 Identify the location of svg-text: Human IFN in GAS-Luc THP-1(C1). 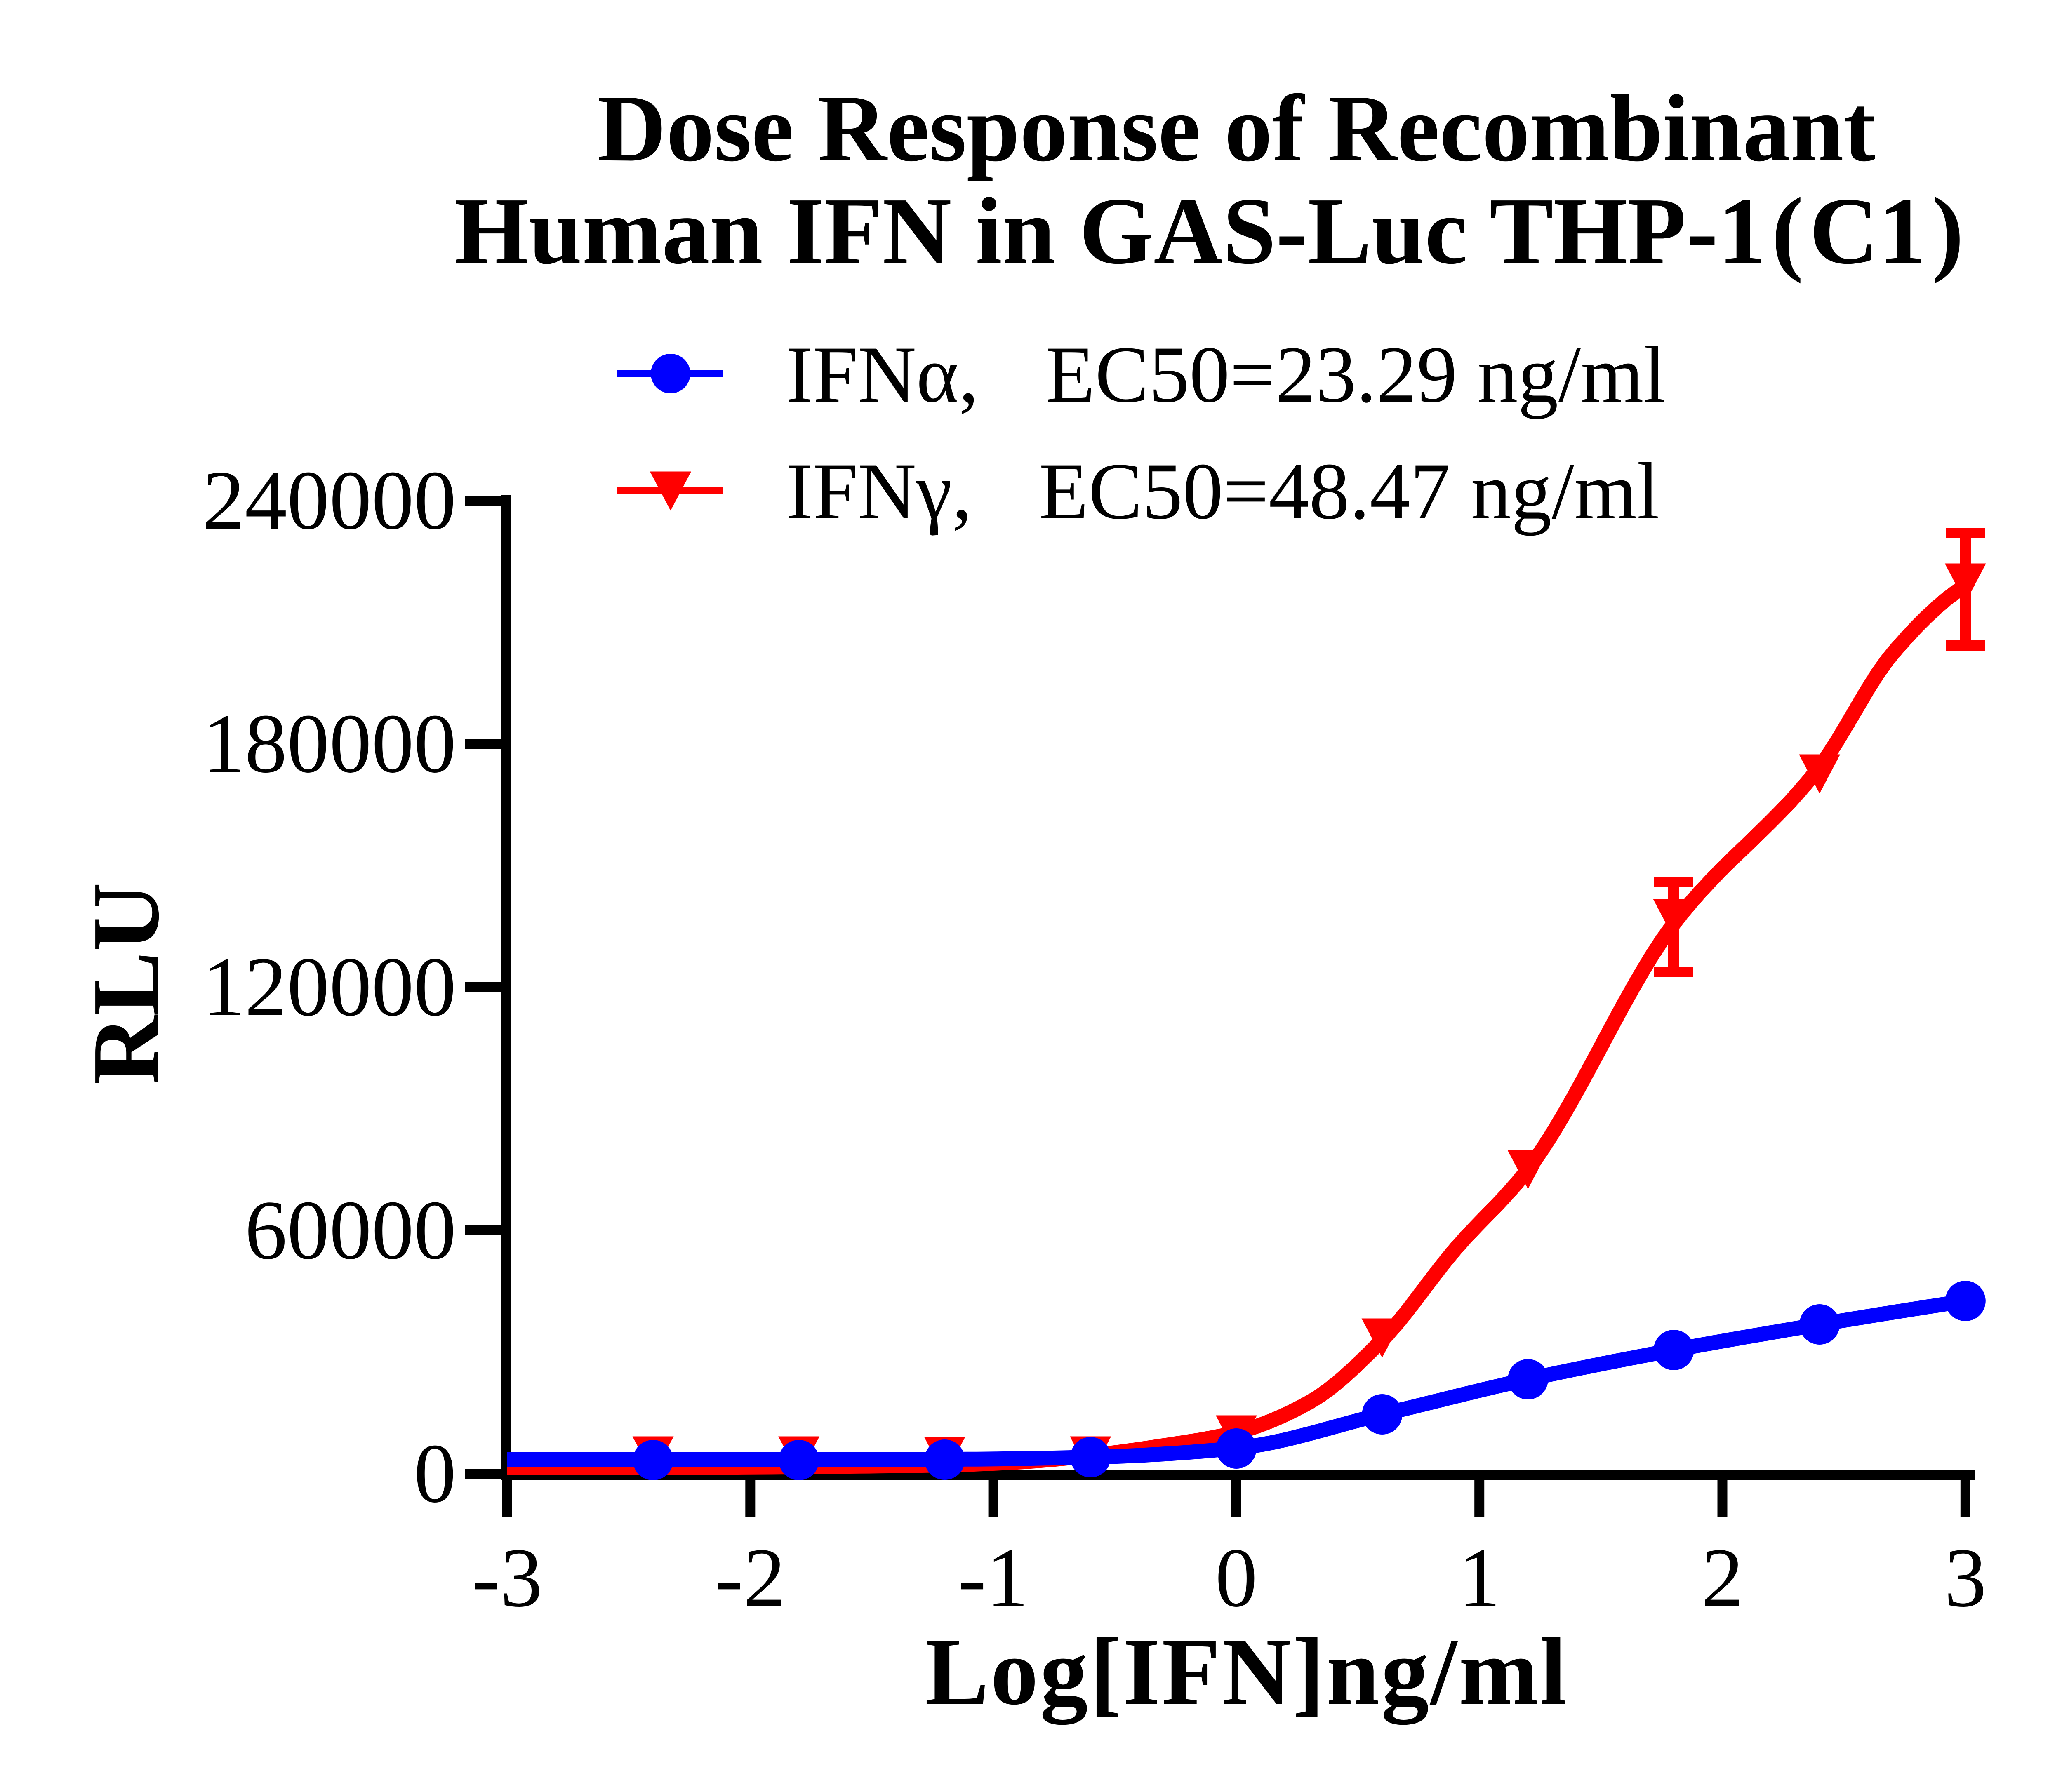
(1209, 231).